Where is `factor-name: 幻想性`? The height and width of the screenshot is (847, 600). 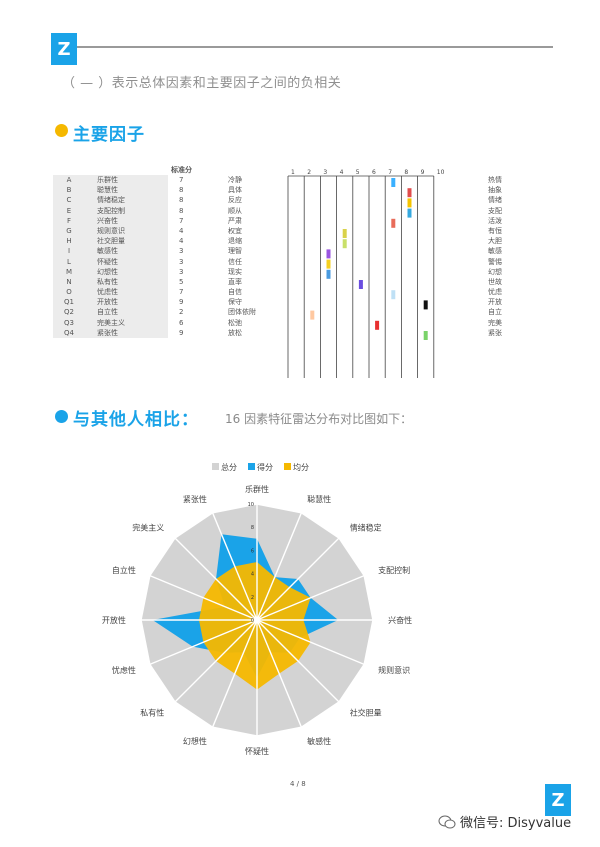 factor-name: 幻想性 is located at coordinates (110, 271).